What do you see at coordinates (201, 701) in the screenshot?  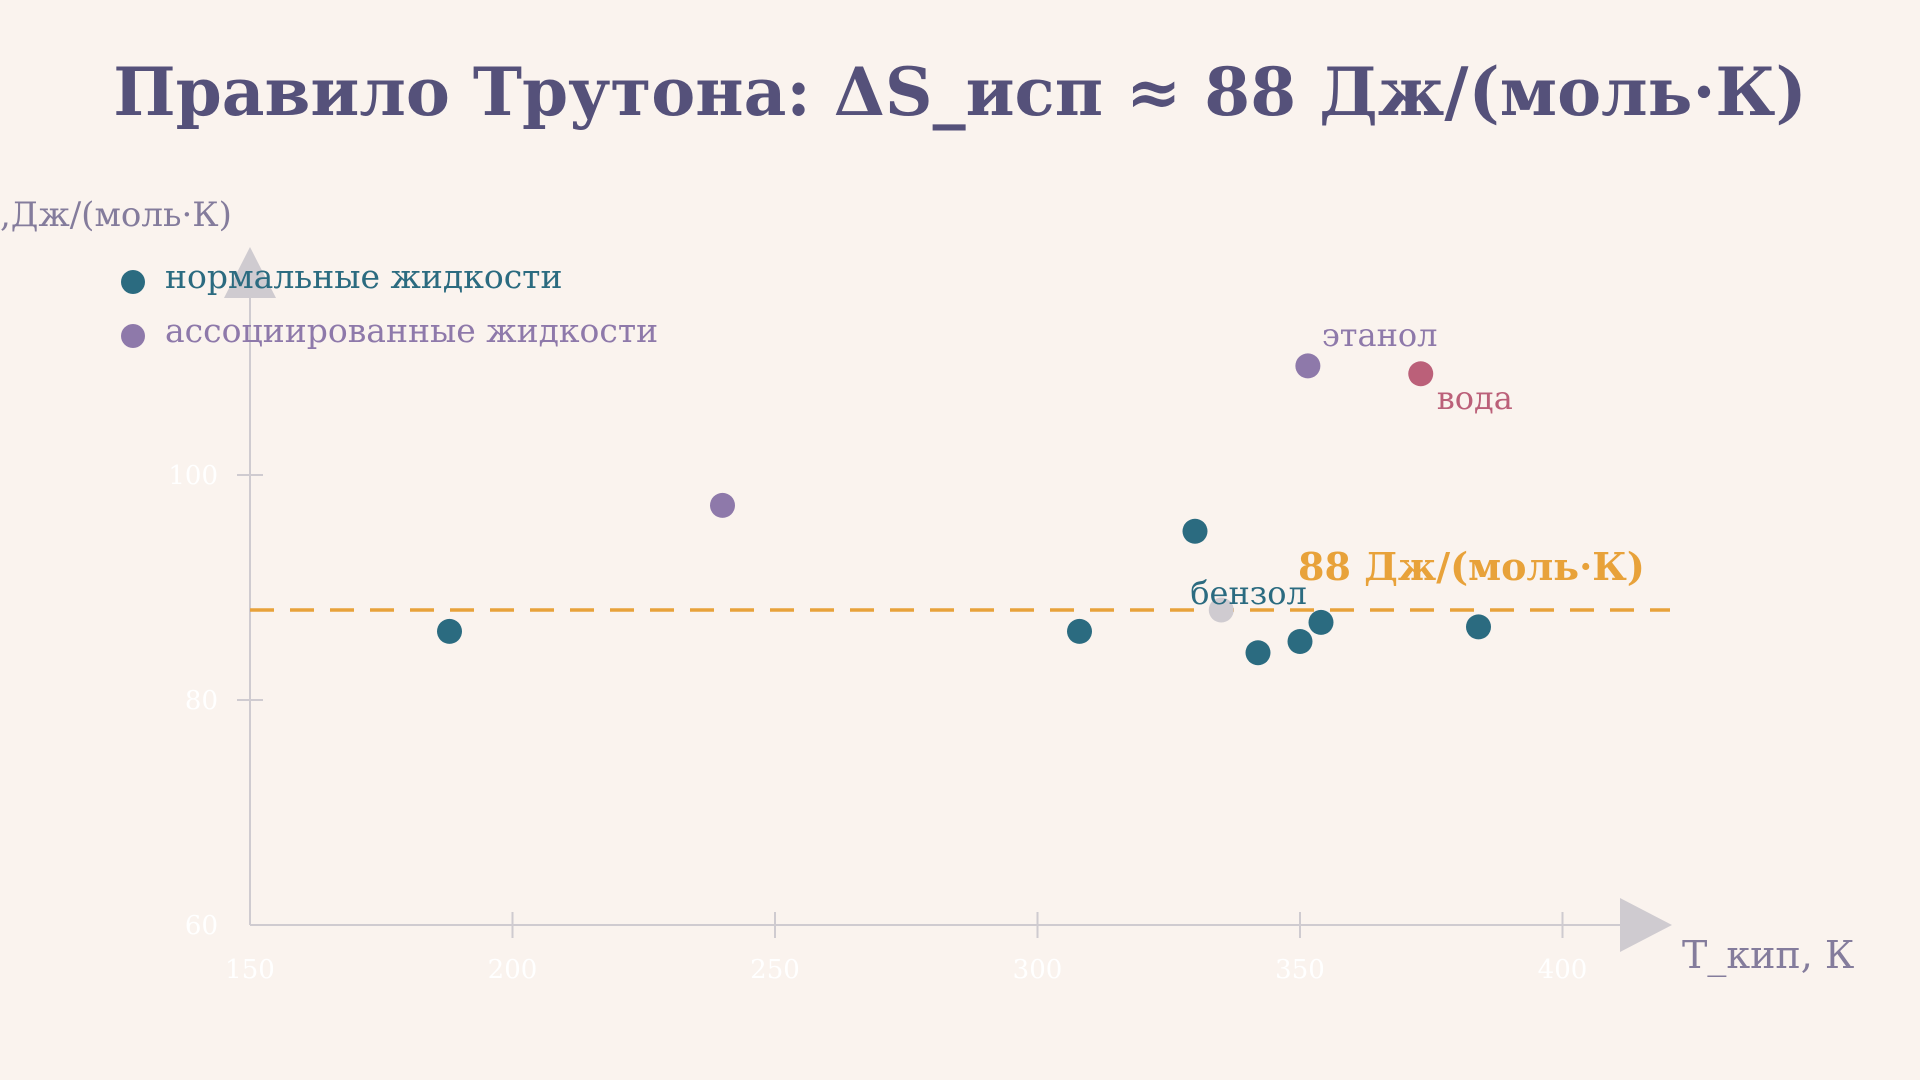 I see `y-tick-label: 80` at bounding box center [201, 701].